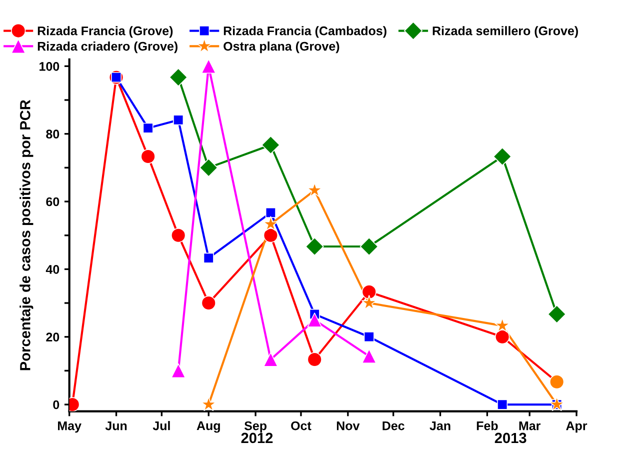 The width and height of the screenshot is (642, 457). I want to click on x-tick-label: Jan, so click(440, 425).